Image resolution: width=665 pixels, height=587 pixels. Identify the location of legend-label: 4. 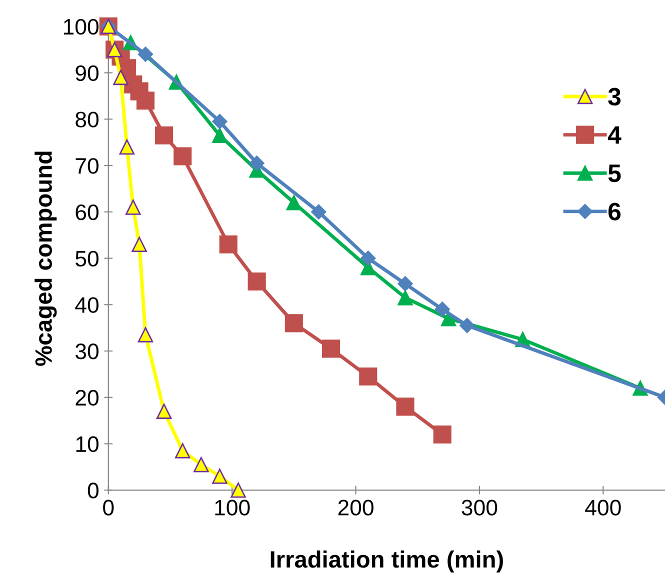
(615, 135).